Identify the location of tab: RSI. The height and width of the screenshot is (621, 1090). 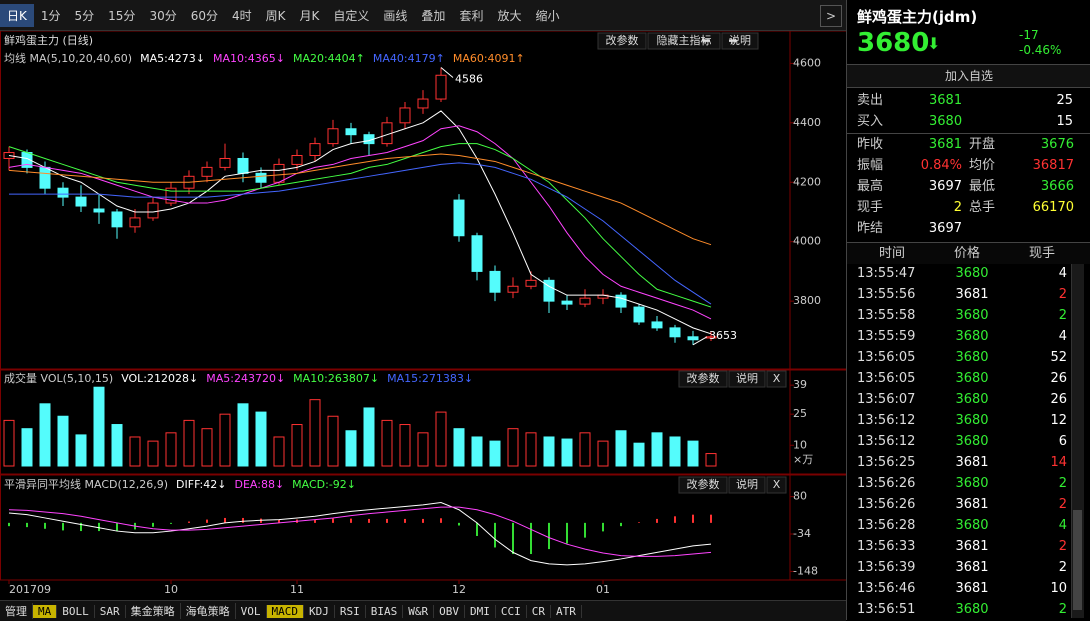
(350, 611).